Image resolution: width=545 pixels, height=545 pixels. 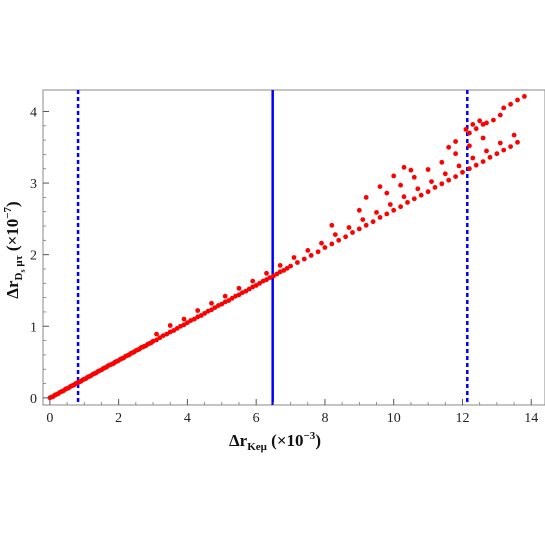 I want to click on x-tick-label: 6, so click(x=256, y=418).